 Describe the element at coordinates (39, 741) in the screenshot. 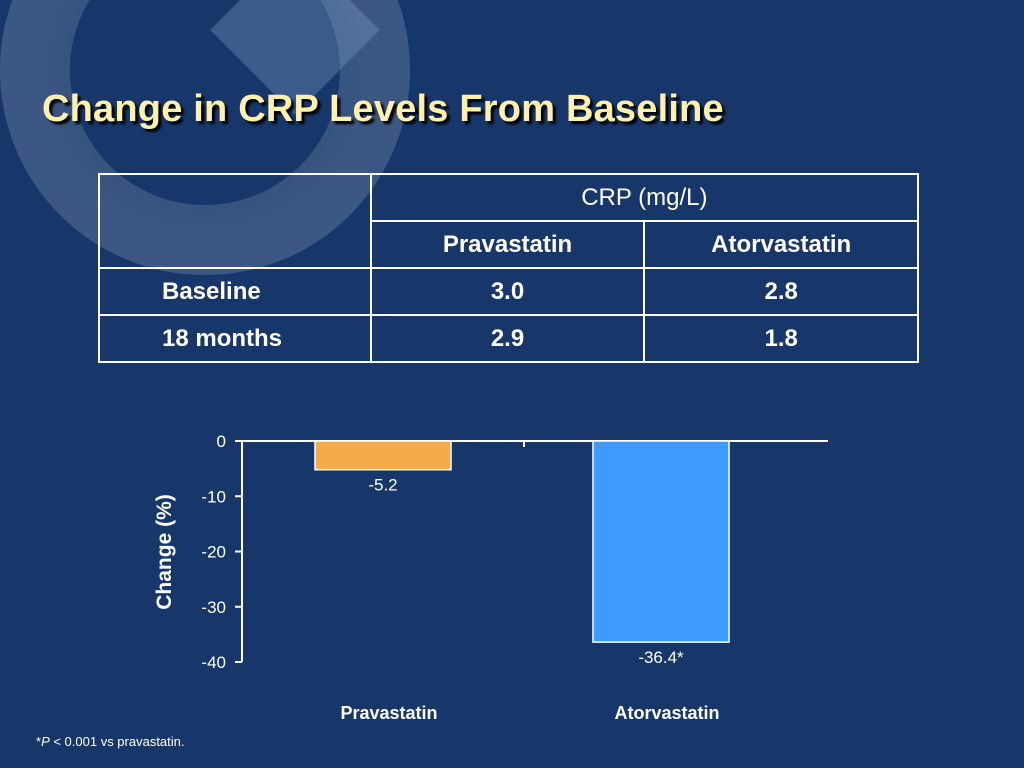

I see `footnote-star: *` at that location.